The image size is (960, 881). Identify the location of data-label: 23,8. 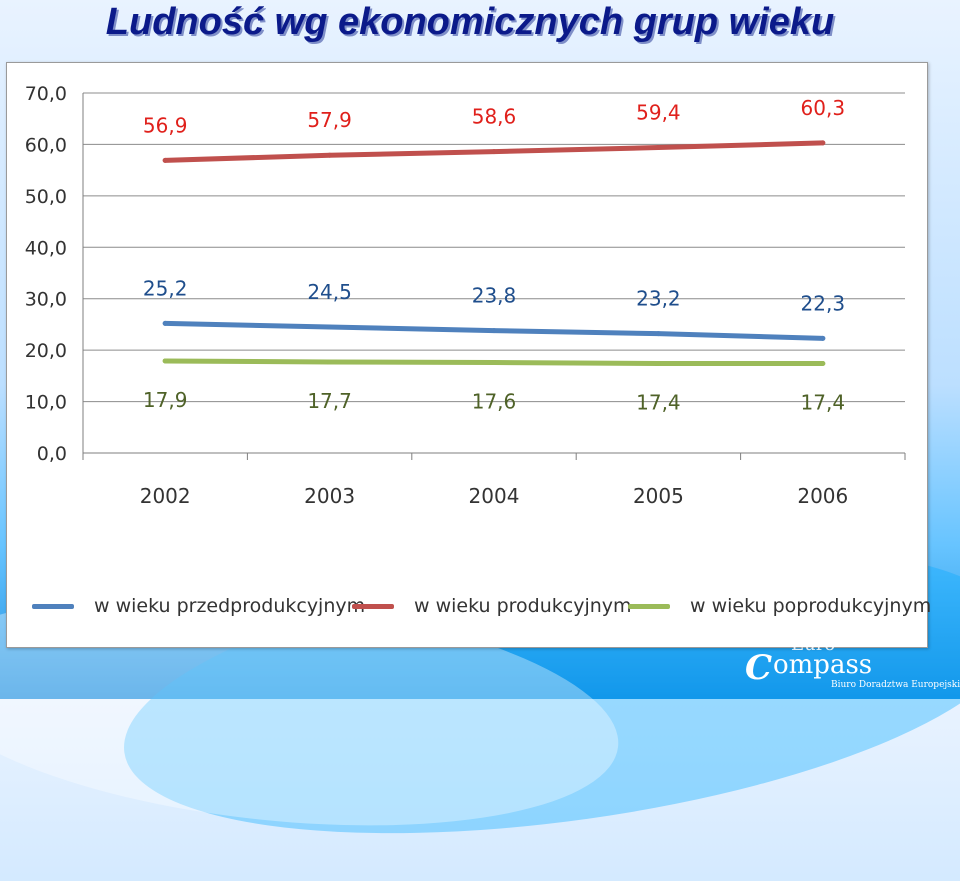
(494, 296).